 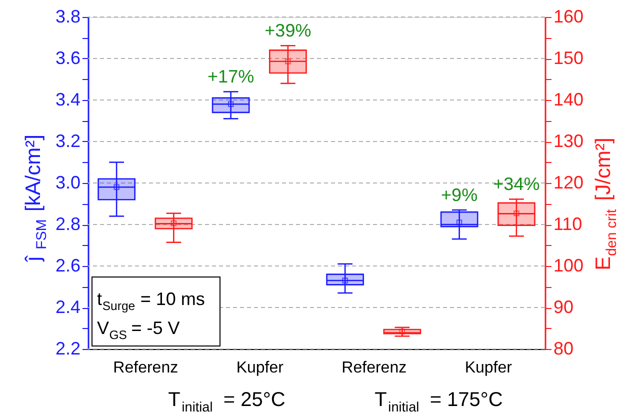 I want to click on y2-tick-label: 80, so click(x=564, y=348).